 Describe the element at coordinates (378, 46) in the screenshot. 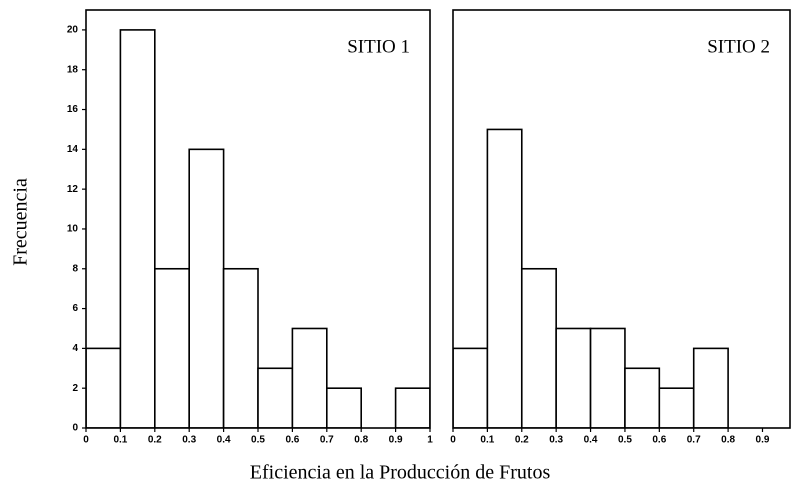

I see `panel-title: SITIO 1` at that location.